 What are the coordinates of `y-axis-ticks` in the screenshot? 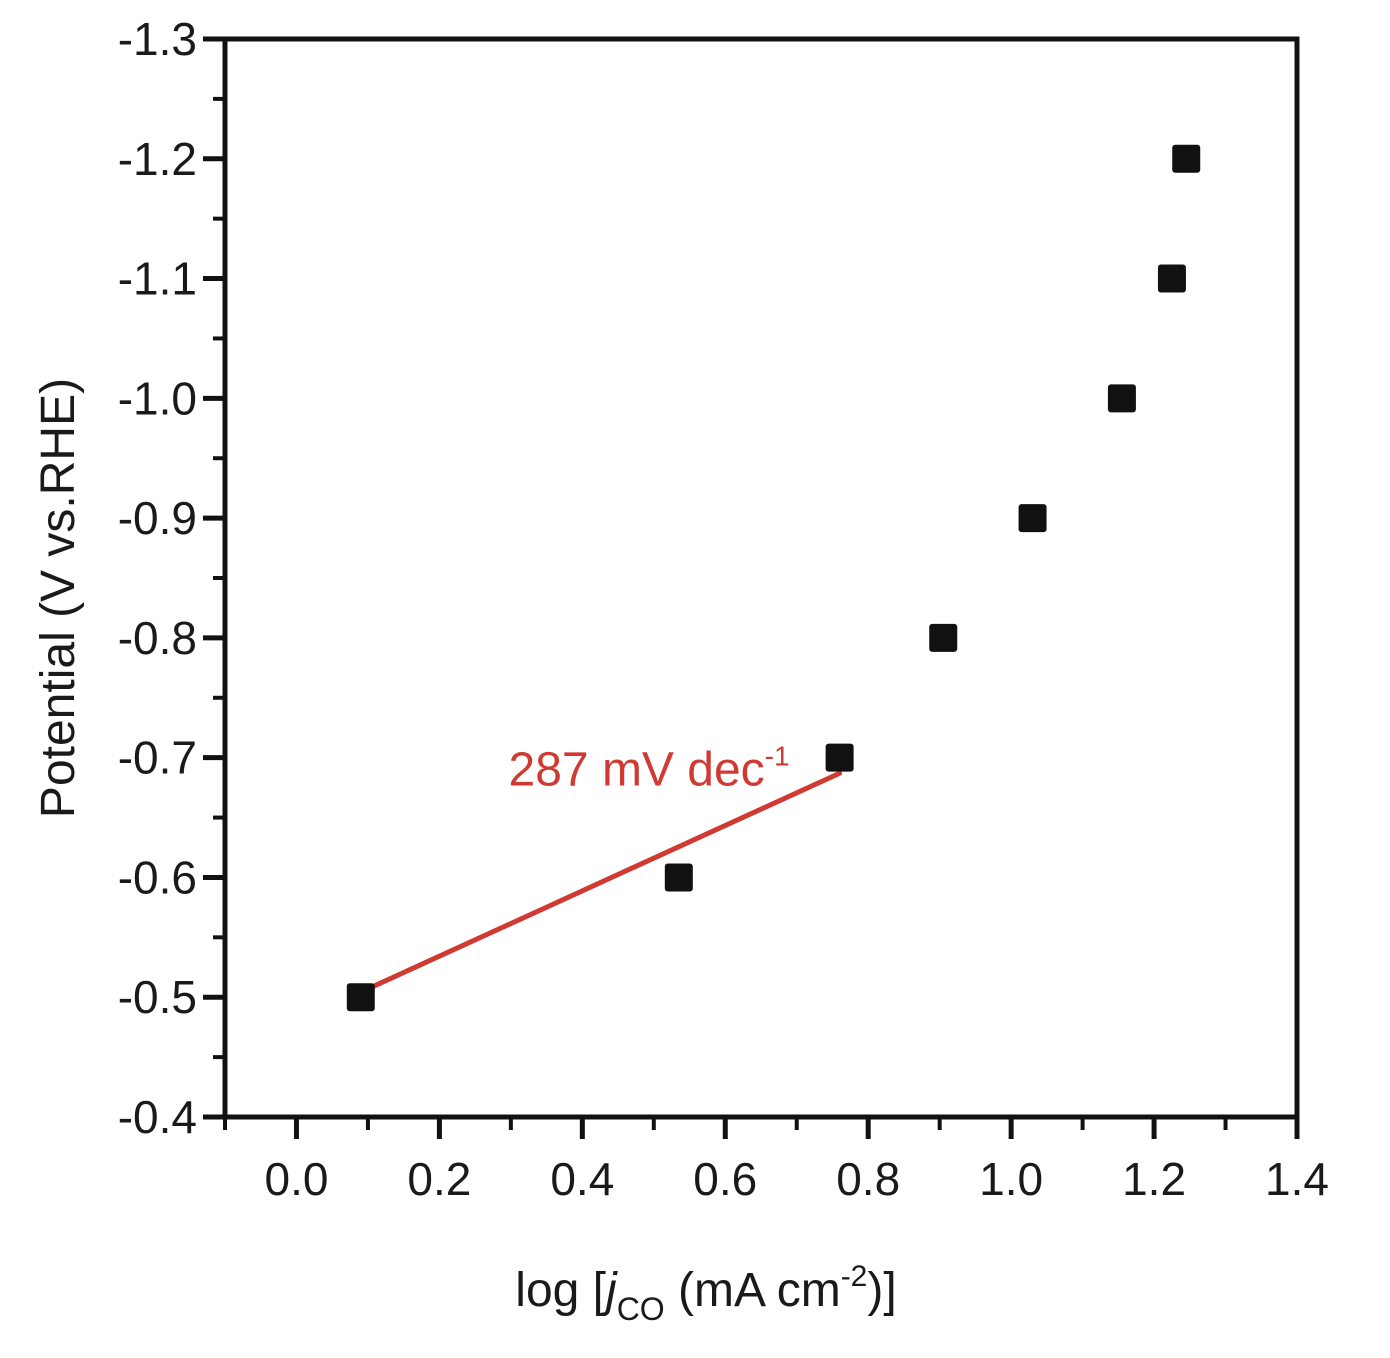 It's located at (214, 578).